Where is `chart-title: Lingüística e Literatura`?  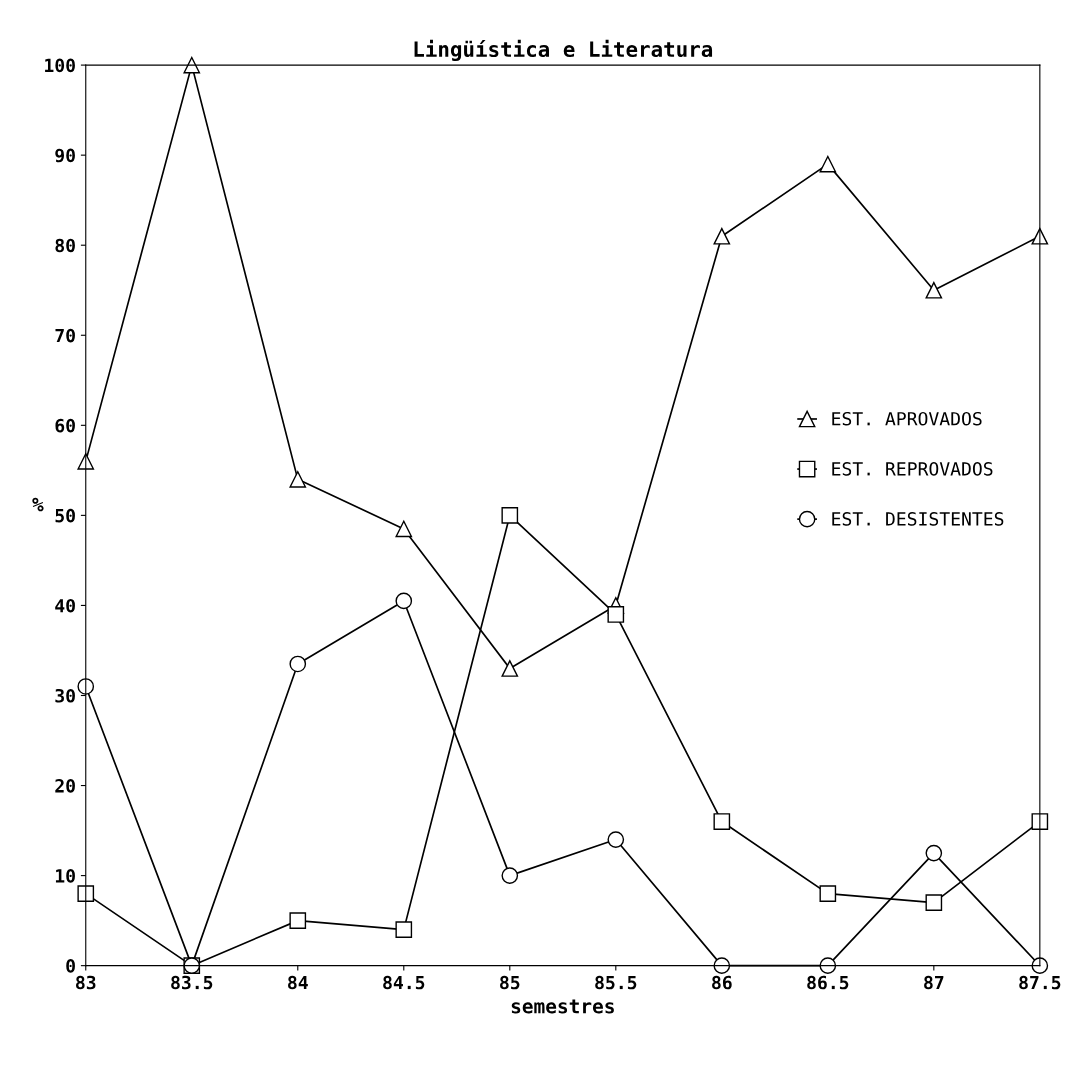
chart-title: Lingüística e Literatura is located at coordinates (563, 50).